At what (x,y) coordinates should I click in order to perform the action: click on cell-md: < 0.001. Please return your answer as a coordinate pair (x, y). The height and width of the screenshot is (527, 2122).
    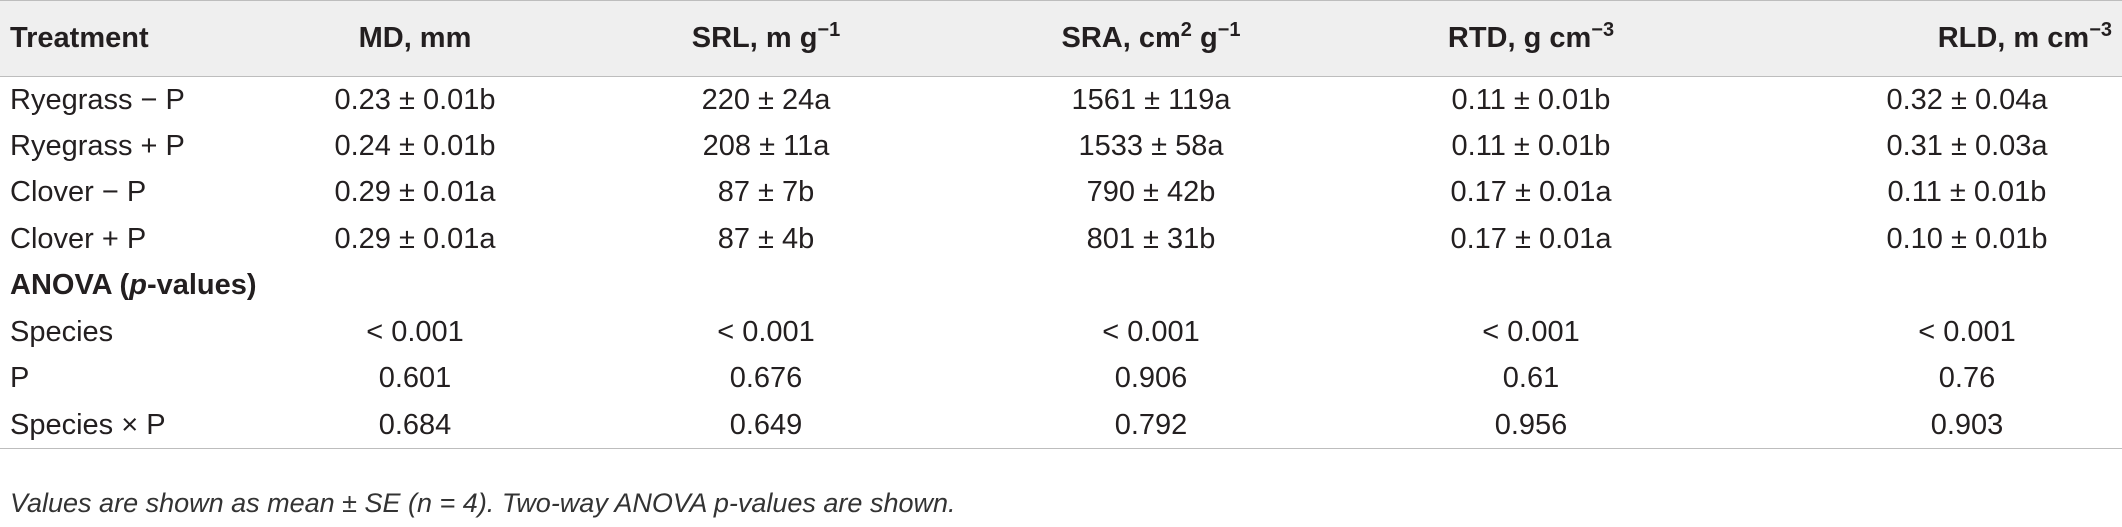
    Looking at the image, I should click on (415, 331).